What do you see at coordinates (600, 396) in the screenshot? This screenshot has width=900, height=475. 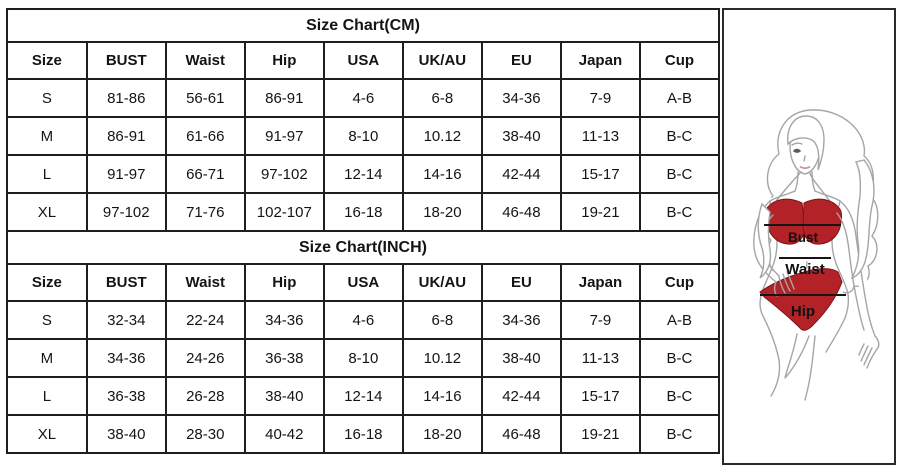 I see `table-cell: 15-17` at bounding box center [600, 396].